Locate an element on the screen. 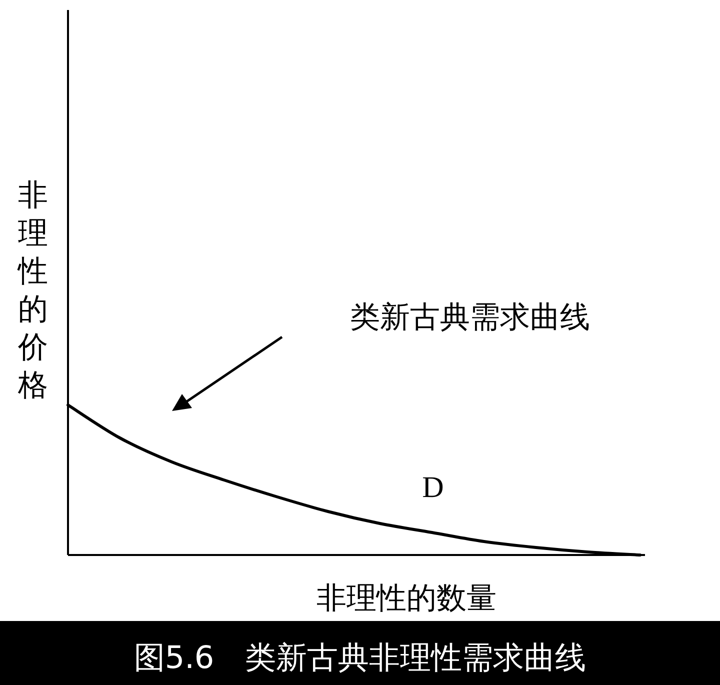 The height and width of the screenshot is (685, 720). caption: 图5.6 类新古典非理性需求曲线 is located at coordinates (360, 658).